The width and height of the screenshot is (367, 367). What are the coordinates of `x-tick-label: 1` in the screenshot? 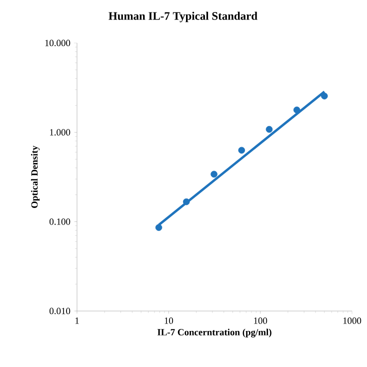 It's located at (77, 321).